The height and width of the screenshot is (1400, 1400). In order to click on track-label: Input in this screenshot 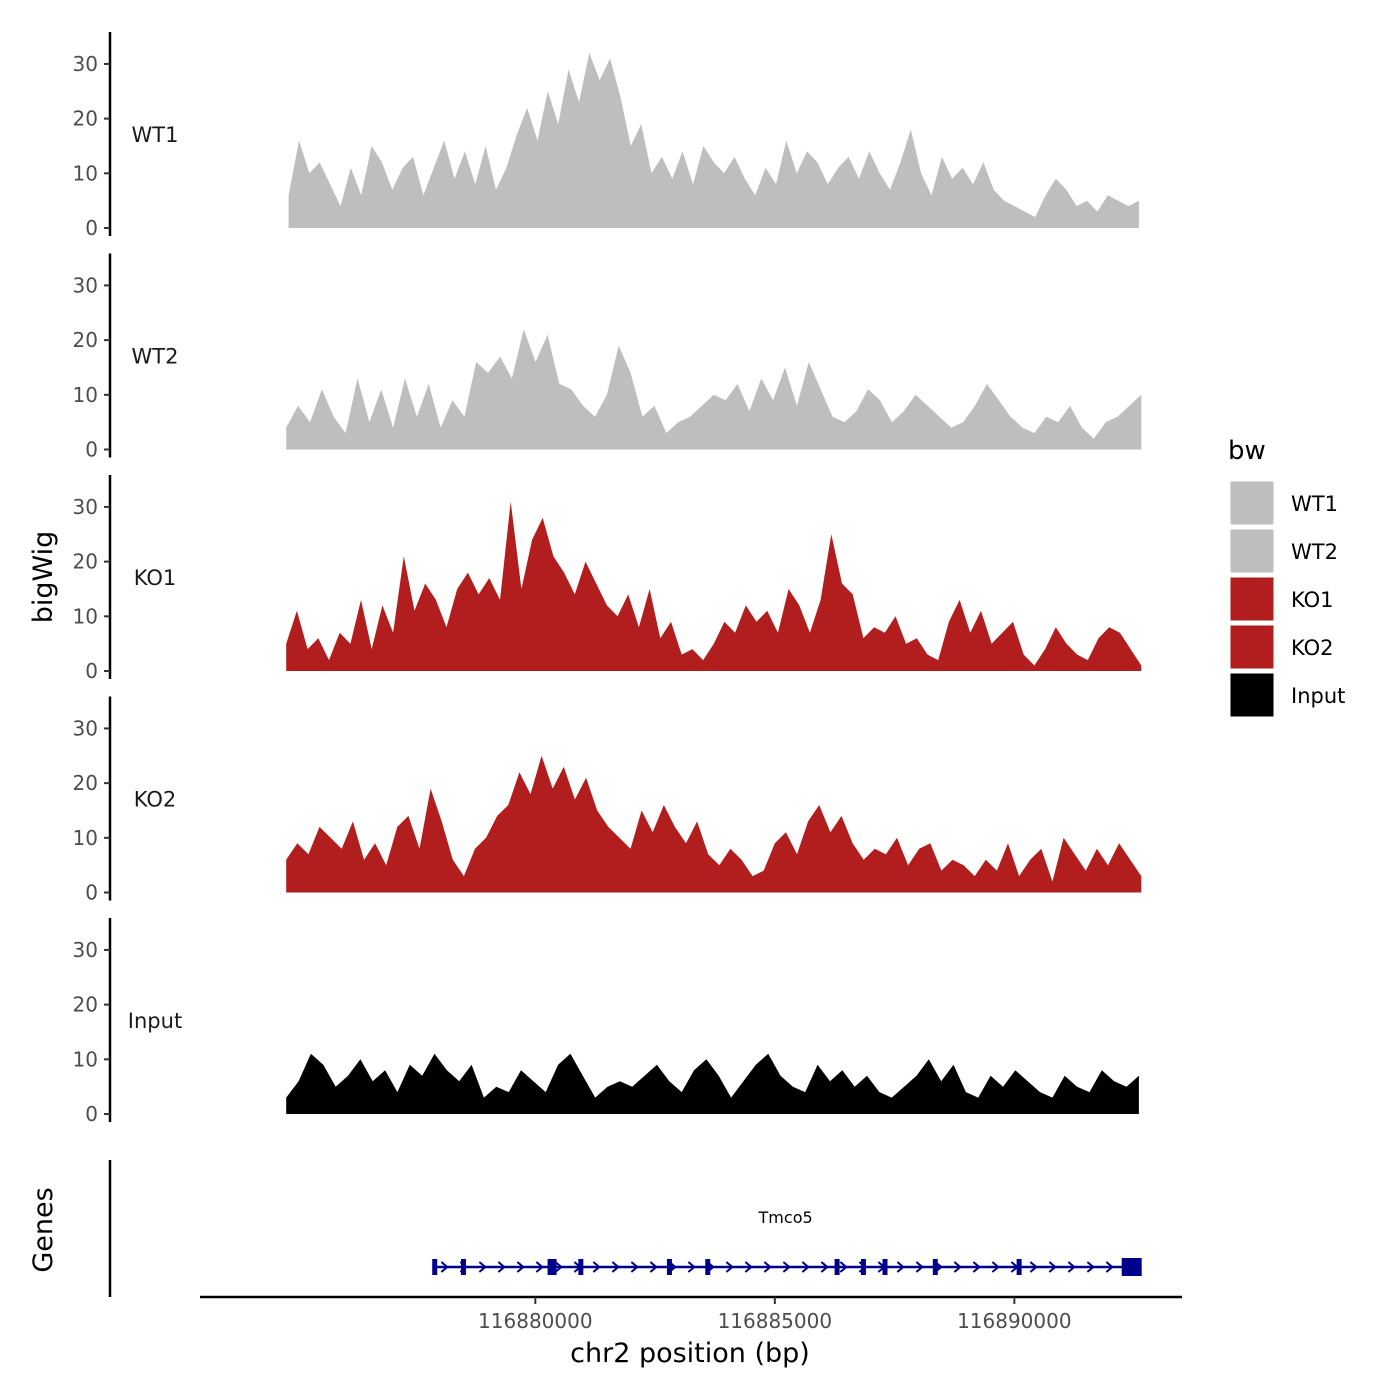, I will do `click(155, 1021)`.